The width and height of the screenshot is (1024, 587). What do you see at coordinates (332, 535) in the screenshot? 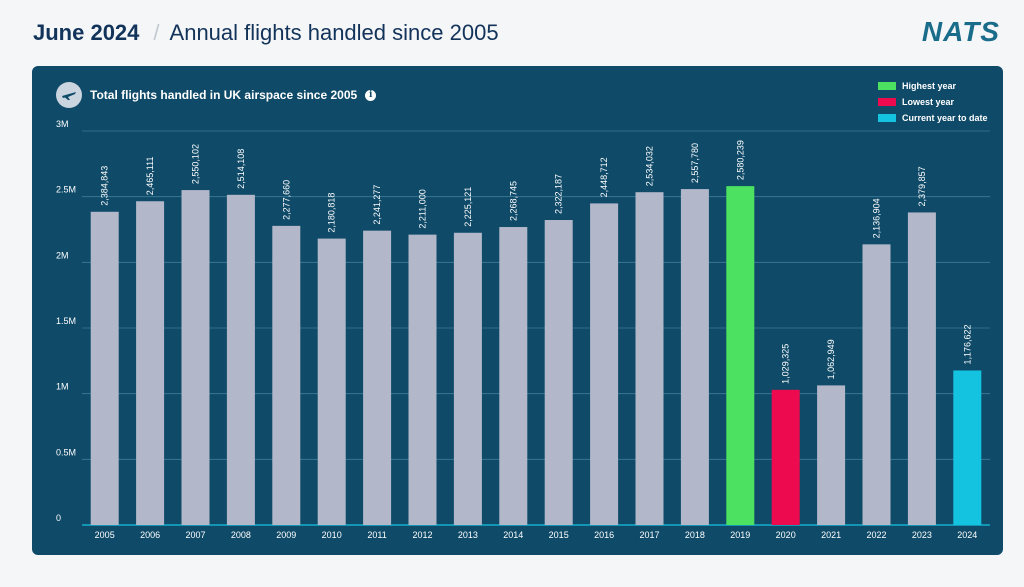
I see `x-tick-label: 2010` at bounding box center [332, 535].